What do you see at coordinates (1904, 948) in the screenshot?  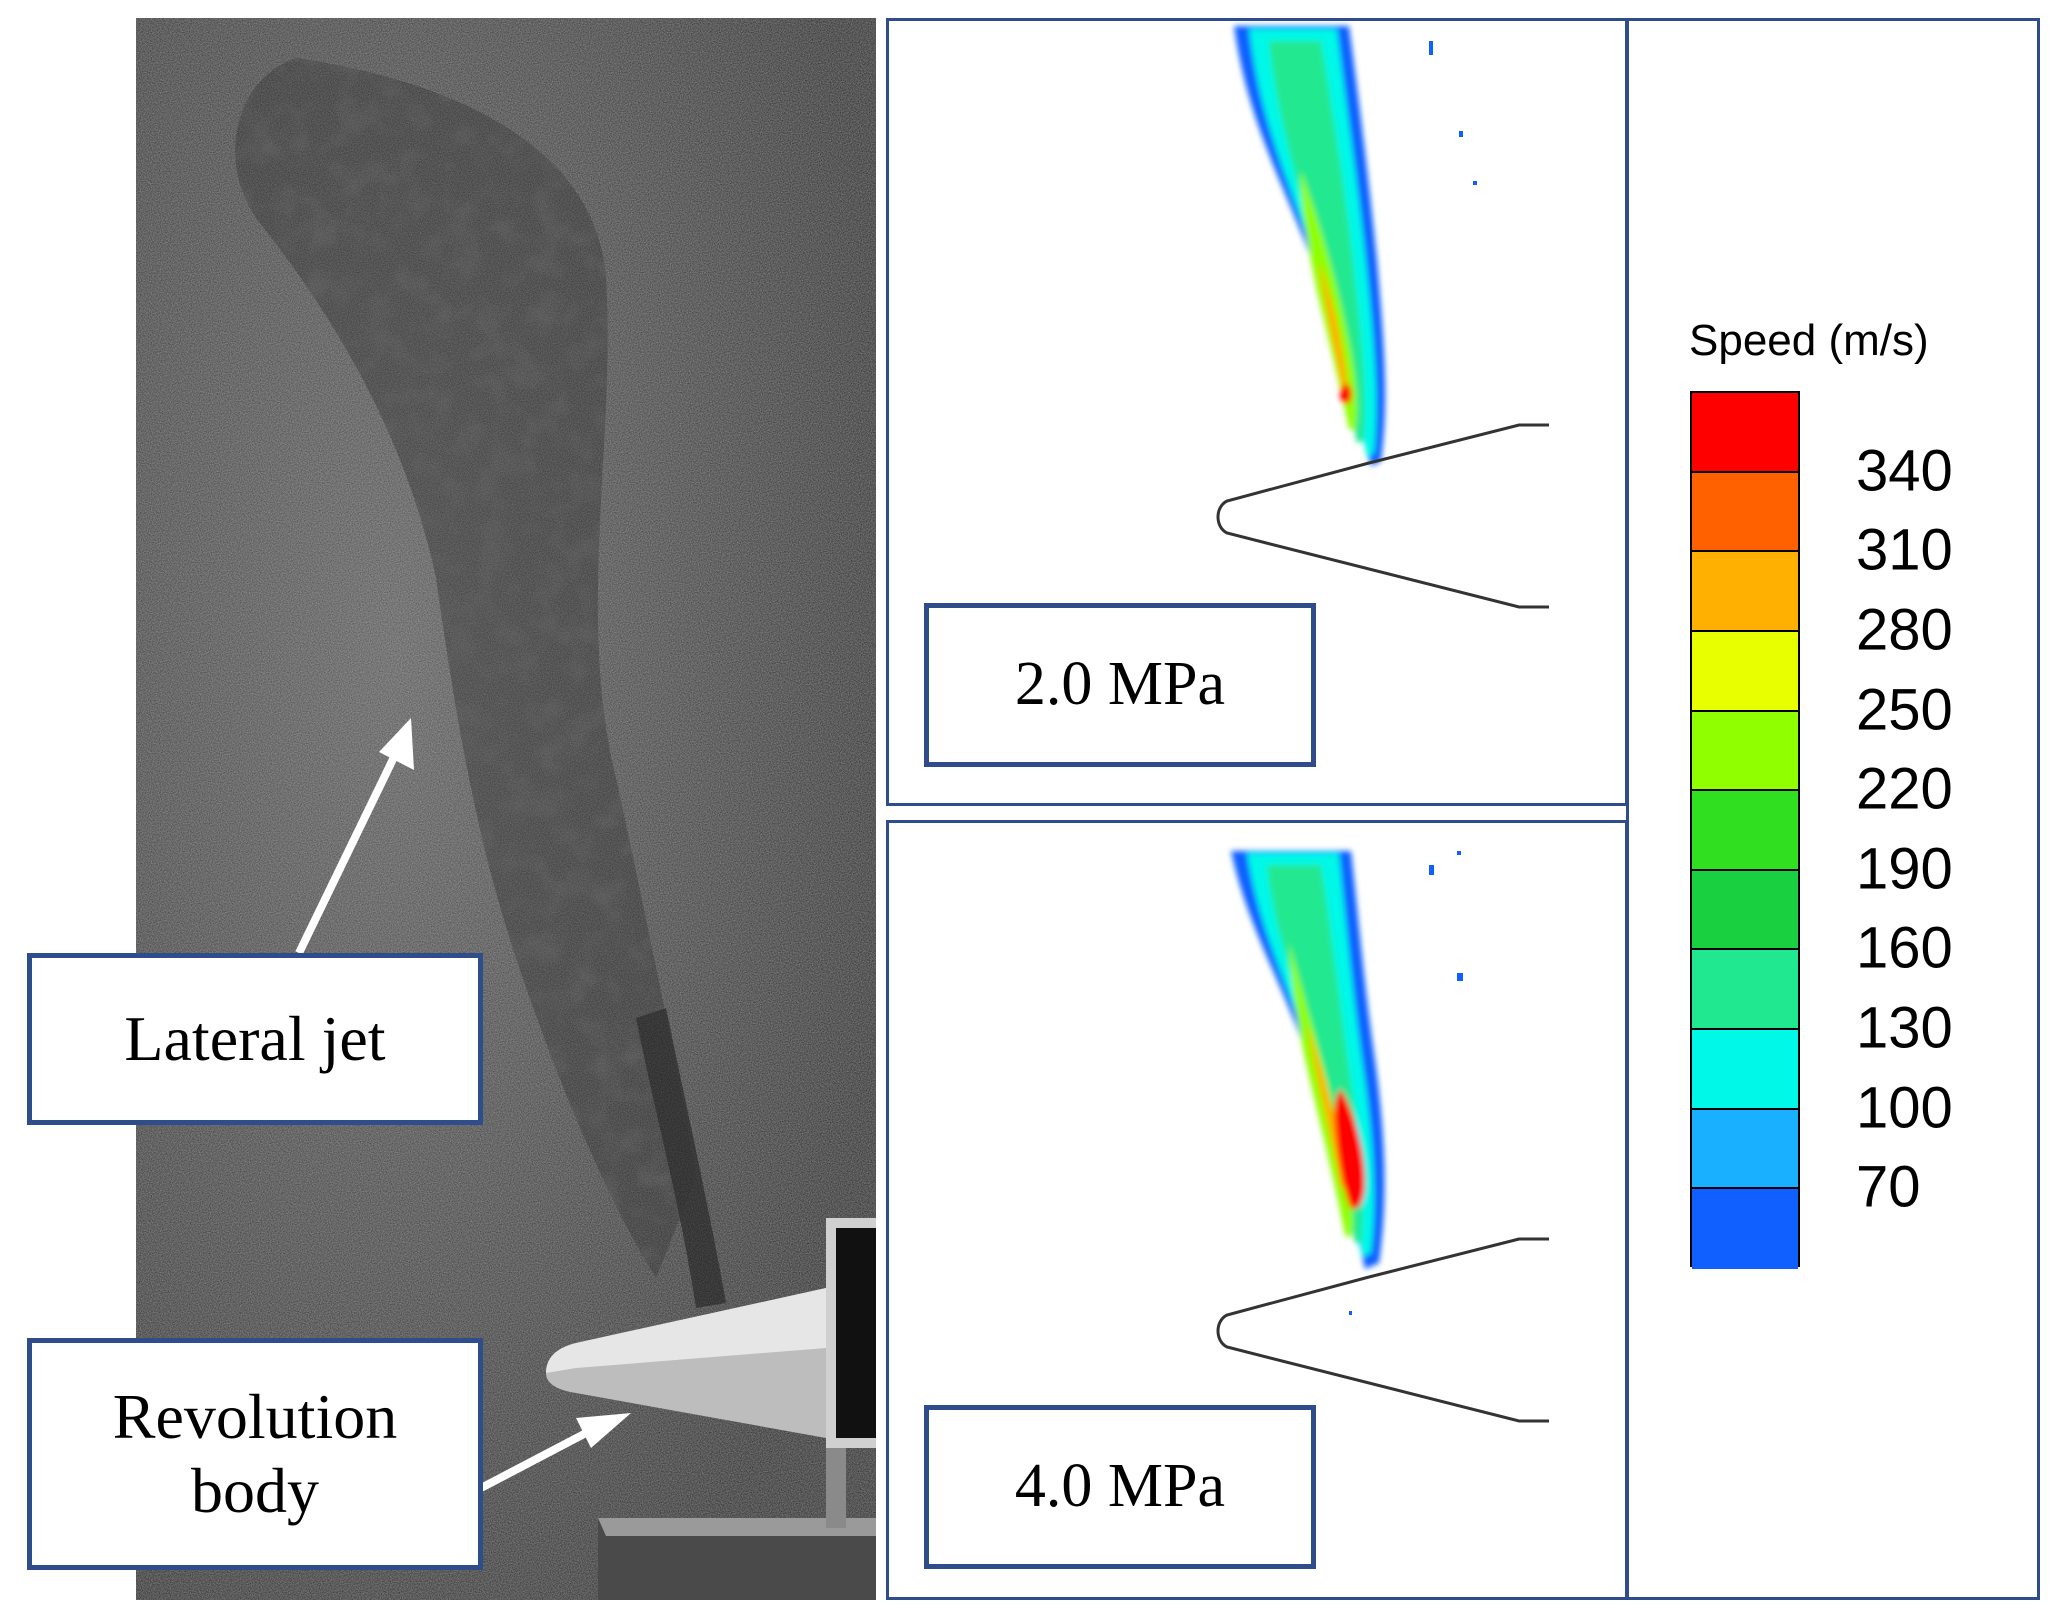 I see `legend-tick-label: 160` at bounding box center [1904, 948].